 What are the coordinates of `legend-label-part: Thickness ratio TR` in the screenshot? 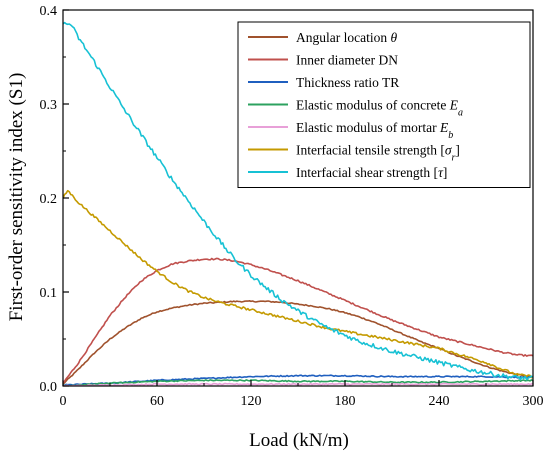 It's located at (347, 82).